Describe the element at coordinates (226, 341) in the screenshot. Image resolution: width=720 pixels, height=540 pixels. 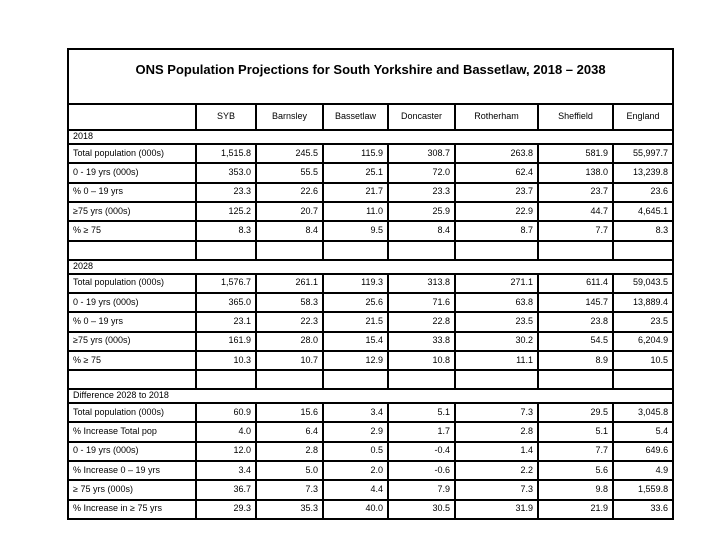
I see `data-cell: 161.9` at that location.